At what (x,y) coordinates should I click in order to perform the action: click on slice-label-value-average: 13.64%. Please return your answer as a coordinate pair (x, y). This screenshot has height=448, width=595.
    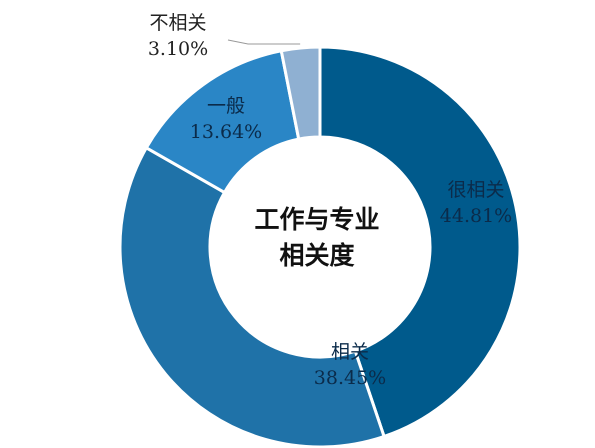
    Looking at the image, I should click on (226, 132).